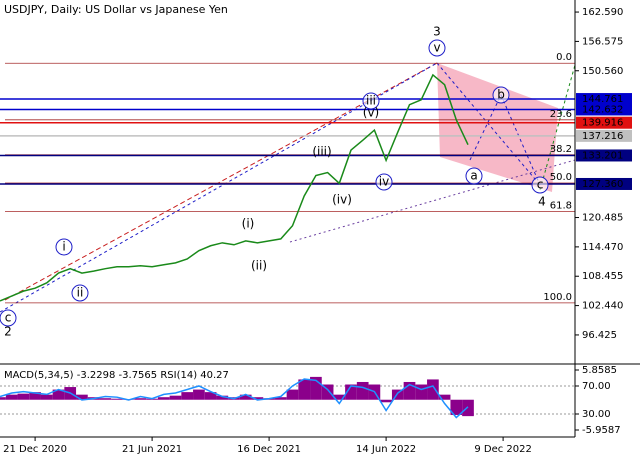 The height and width of the screenshot is (457, 640). What do you see at coordinates (321, 152) in the screenshot?
I see `wave-label: (iii)` at bounding box center [321, 152].